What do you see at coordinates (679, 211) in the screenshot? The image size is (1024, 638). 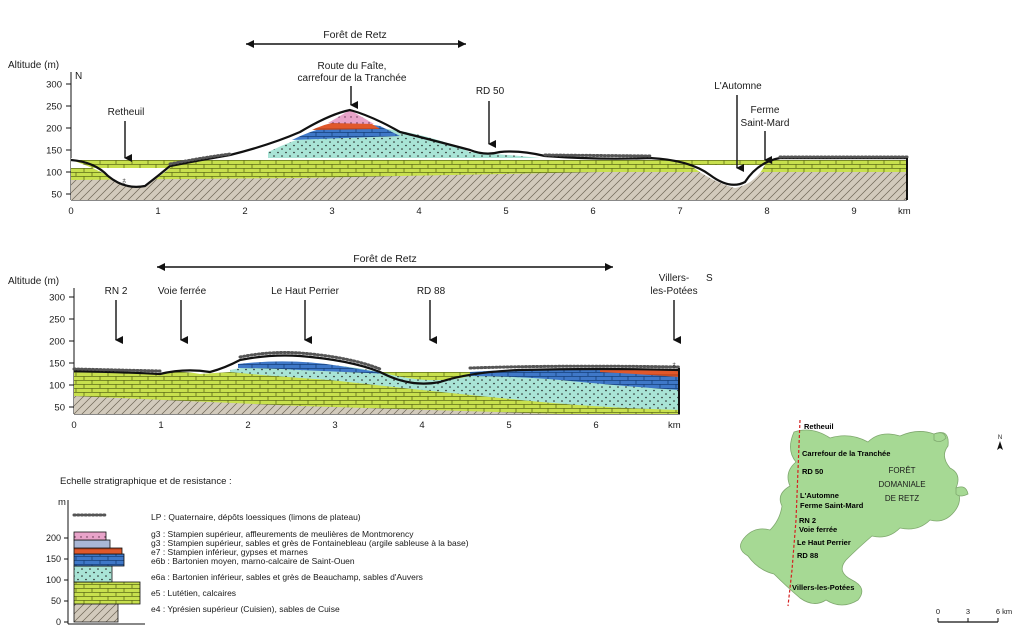 I see `x-tick-label: 7` at bounding box center [679, 211].